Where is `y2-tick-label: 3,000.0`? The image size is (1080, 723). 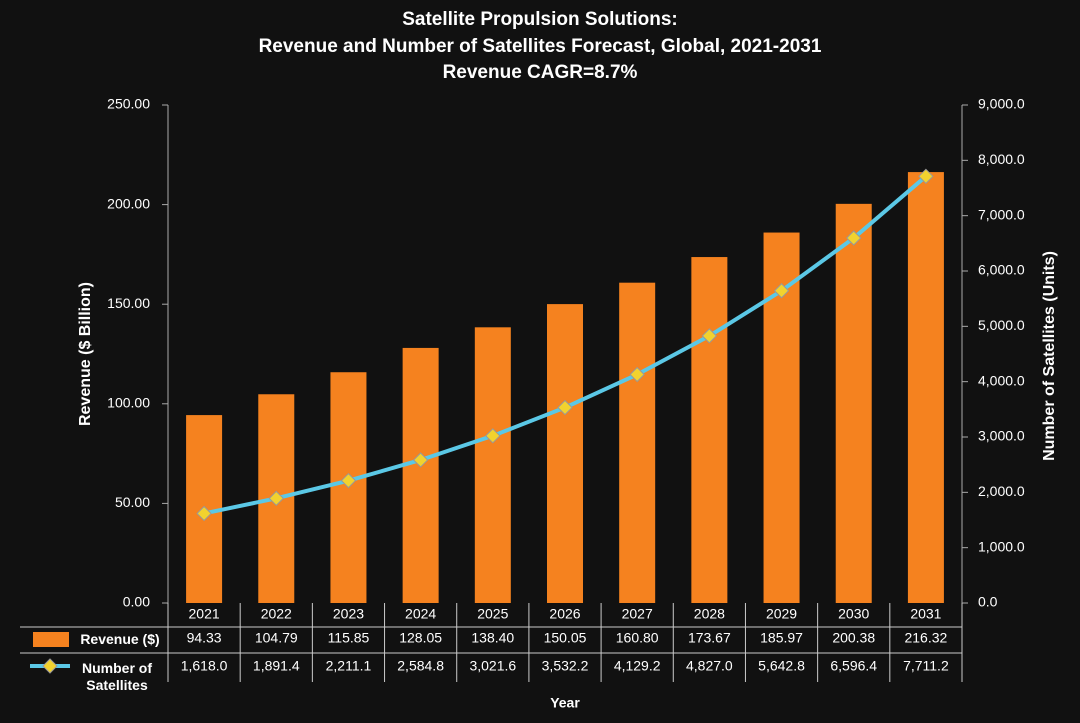
y2-tick-label: 3,000.0 is located at coordinates (1001, 436).